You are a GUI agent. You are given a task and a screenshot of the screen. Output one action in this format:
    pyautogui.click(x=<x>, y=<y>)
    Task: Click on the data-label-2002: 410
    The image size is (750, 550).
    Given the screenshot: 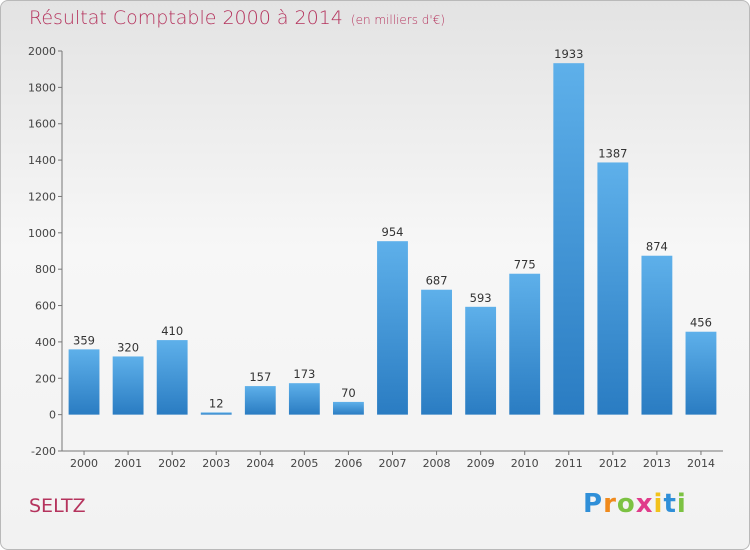 What is the action you would take?
    pyautogui.click(x=172, y=331)
    